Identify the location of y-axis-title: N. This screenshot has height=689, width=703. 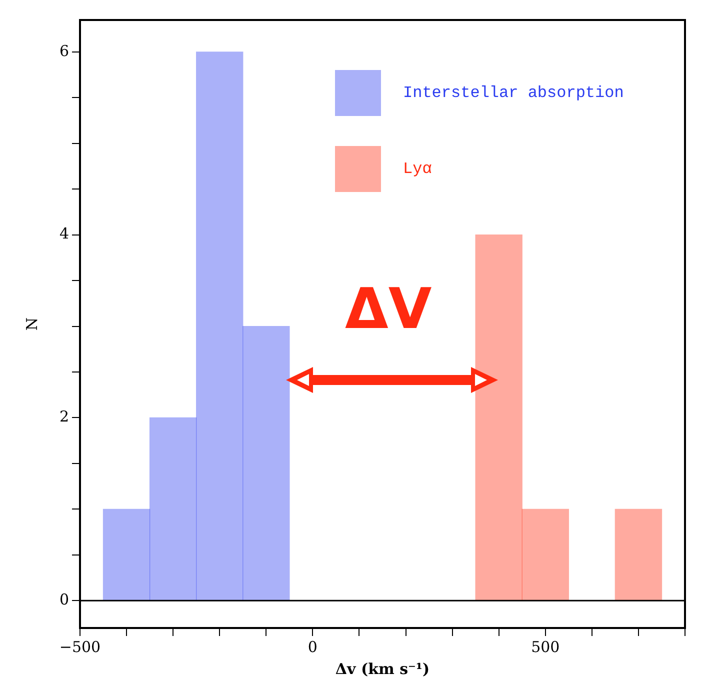
(31, 324).